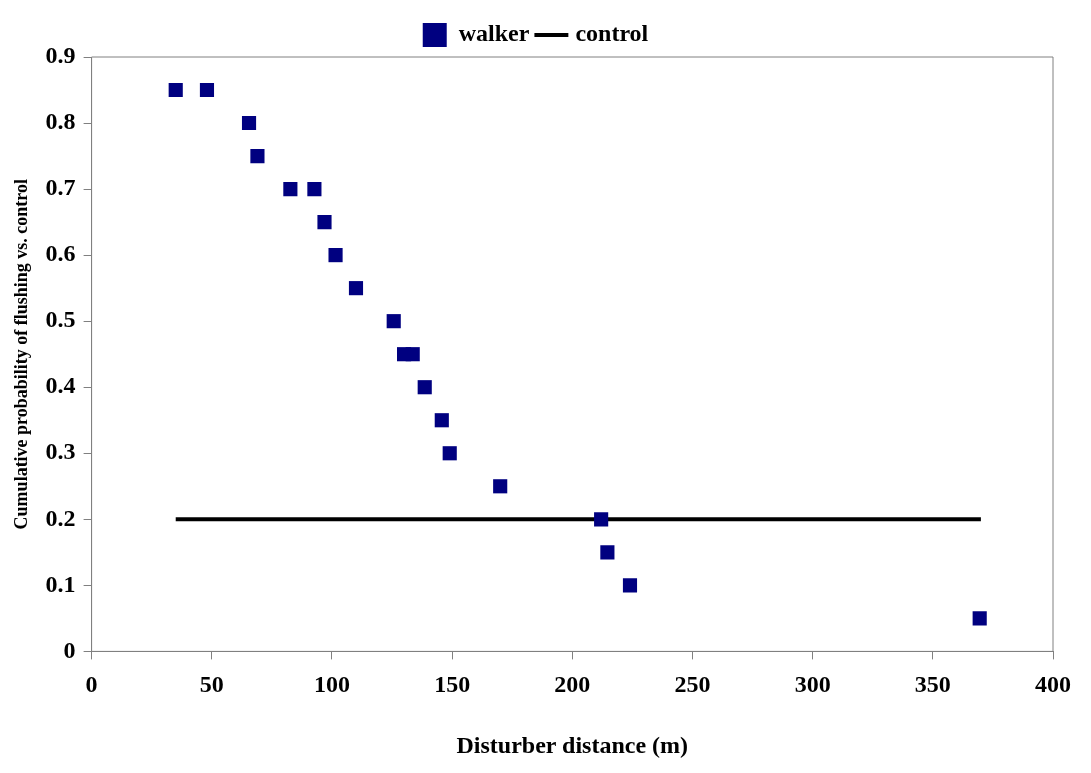 The height and width of the screenshot is (773, 1091). I want to click on y-tick-label: 0.2, so click(60, 517).